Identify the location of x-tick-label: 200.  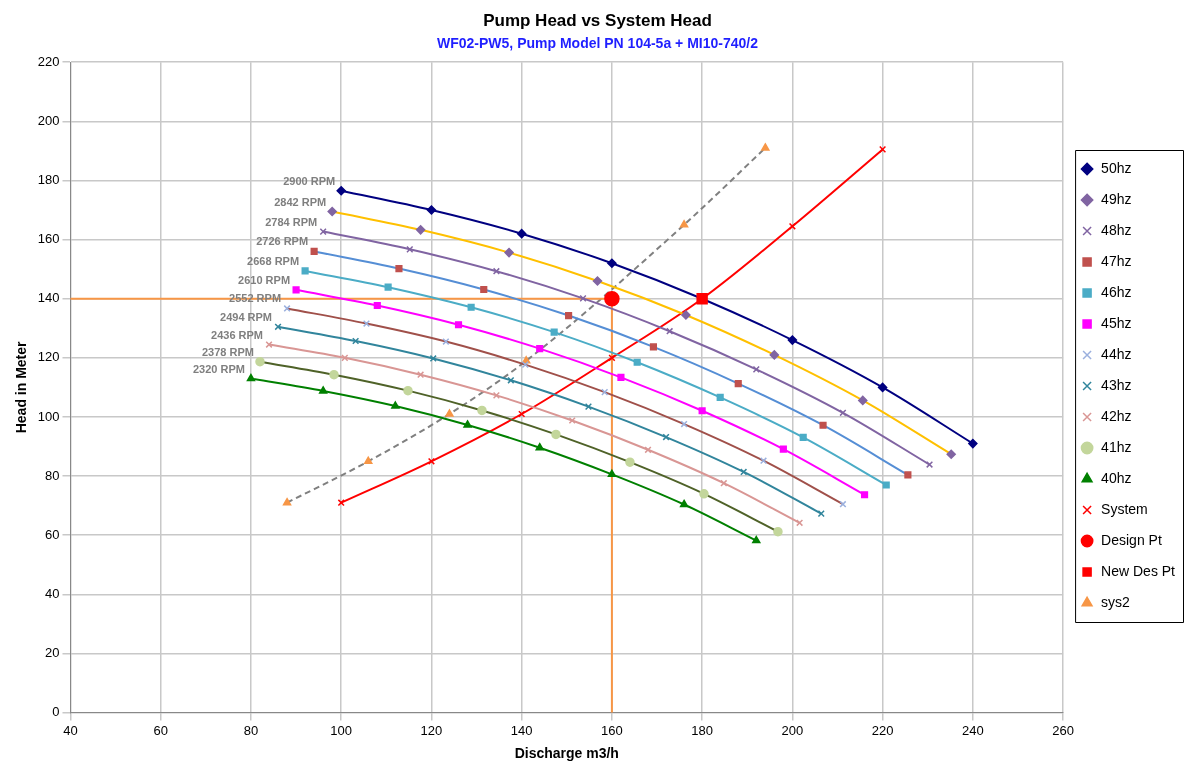
(792, 730).